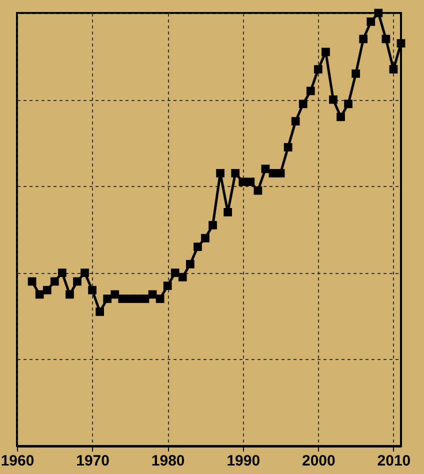  I want to click on x-tick-label: 1960, so click(17, 461).